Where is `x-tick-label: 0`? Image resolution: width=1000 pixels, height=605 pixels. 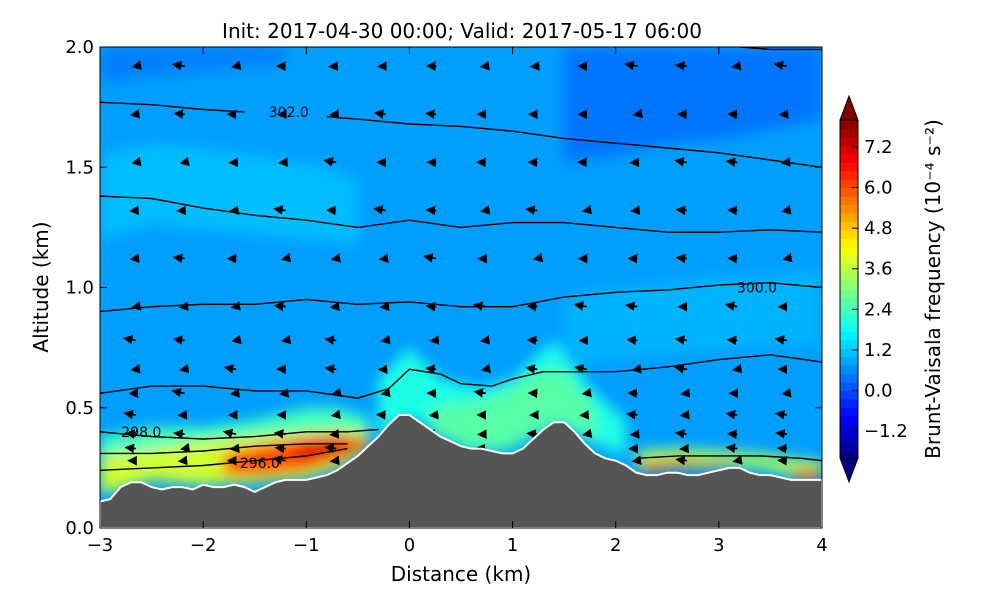
x-tick-label: 0 is located at coordinates (409, 545).